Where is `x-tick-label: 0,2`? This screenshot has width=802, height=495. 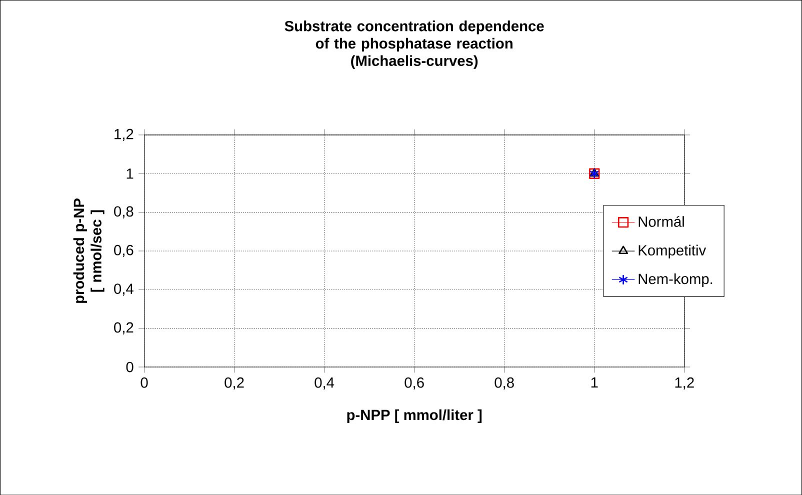
x-tick-label: 0,2 is located at coordinates (234, 383).